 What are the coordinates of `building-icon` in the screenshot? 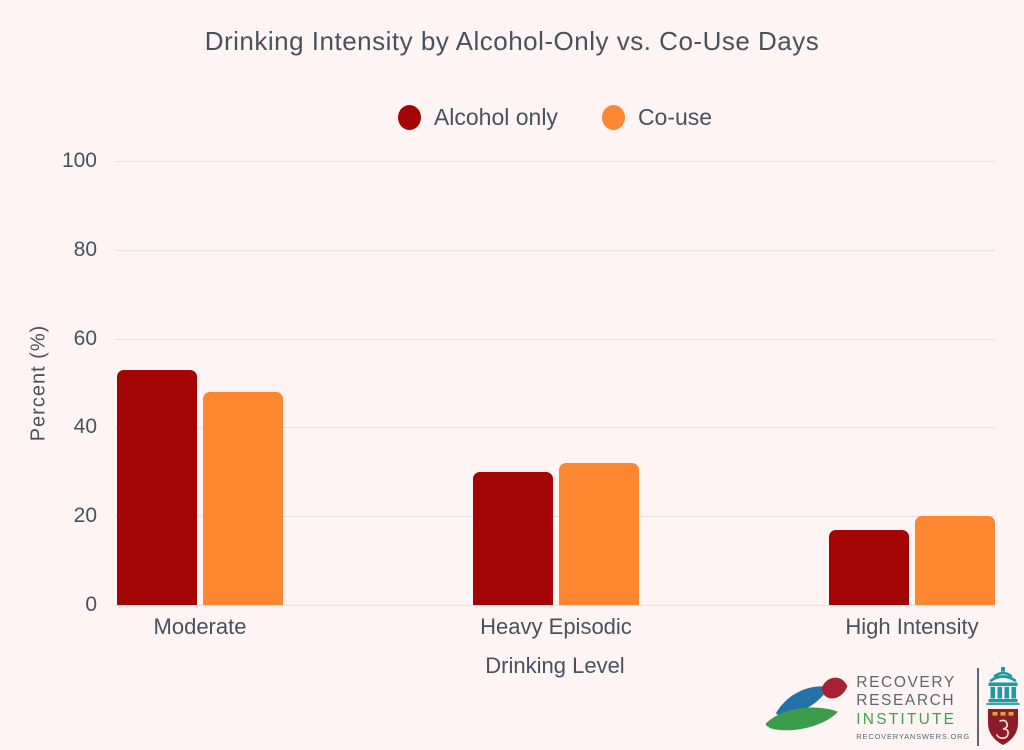 It's located at (1003, 686).